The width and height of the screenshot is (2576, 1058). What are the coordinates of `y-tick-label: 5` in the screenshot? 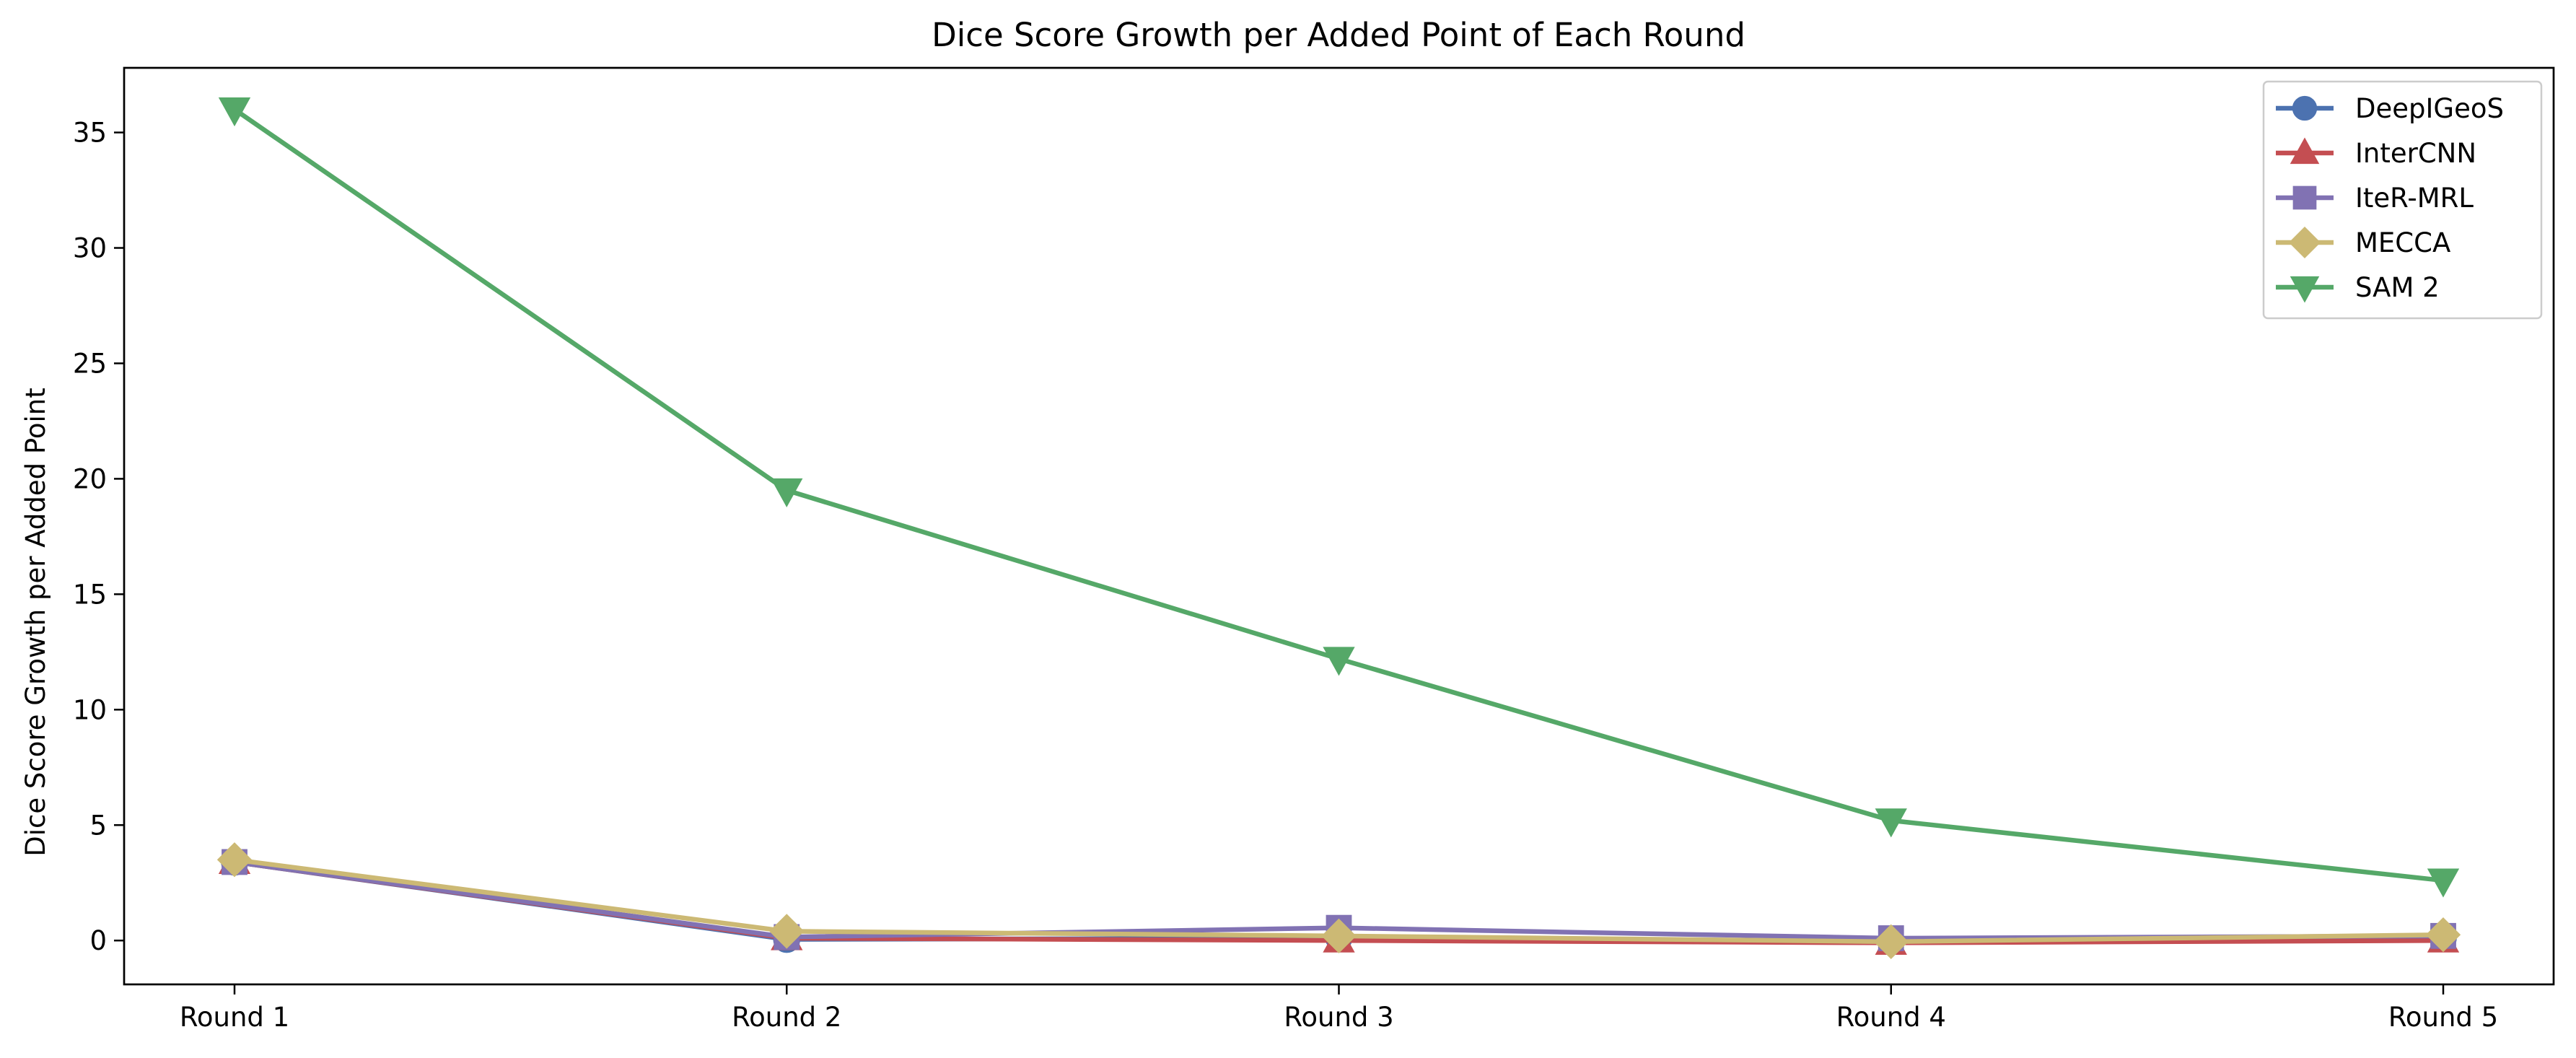 It's located at (98, 825).